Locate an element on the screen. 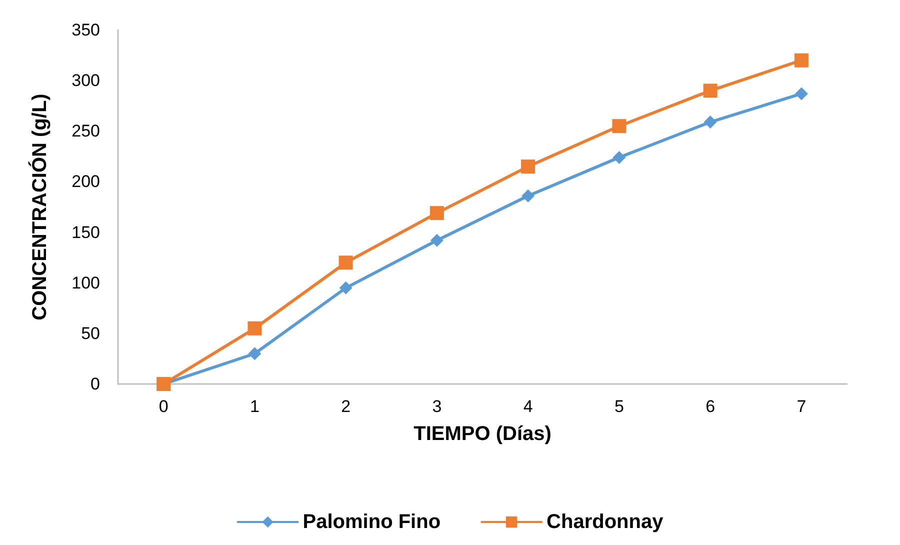 Image resolution: width=900 pixels, height=545 pixels. x-axis-title: TIEMPO (Días) is located at coordinates (483, 434).